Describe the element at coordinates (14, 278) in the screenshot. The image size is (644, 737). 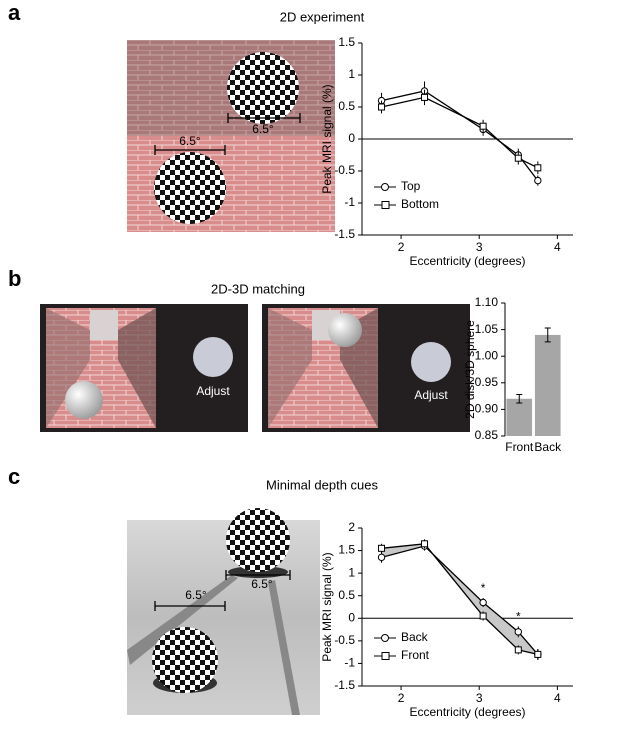
I see `panel-label: b` at that location.